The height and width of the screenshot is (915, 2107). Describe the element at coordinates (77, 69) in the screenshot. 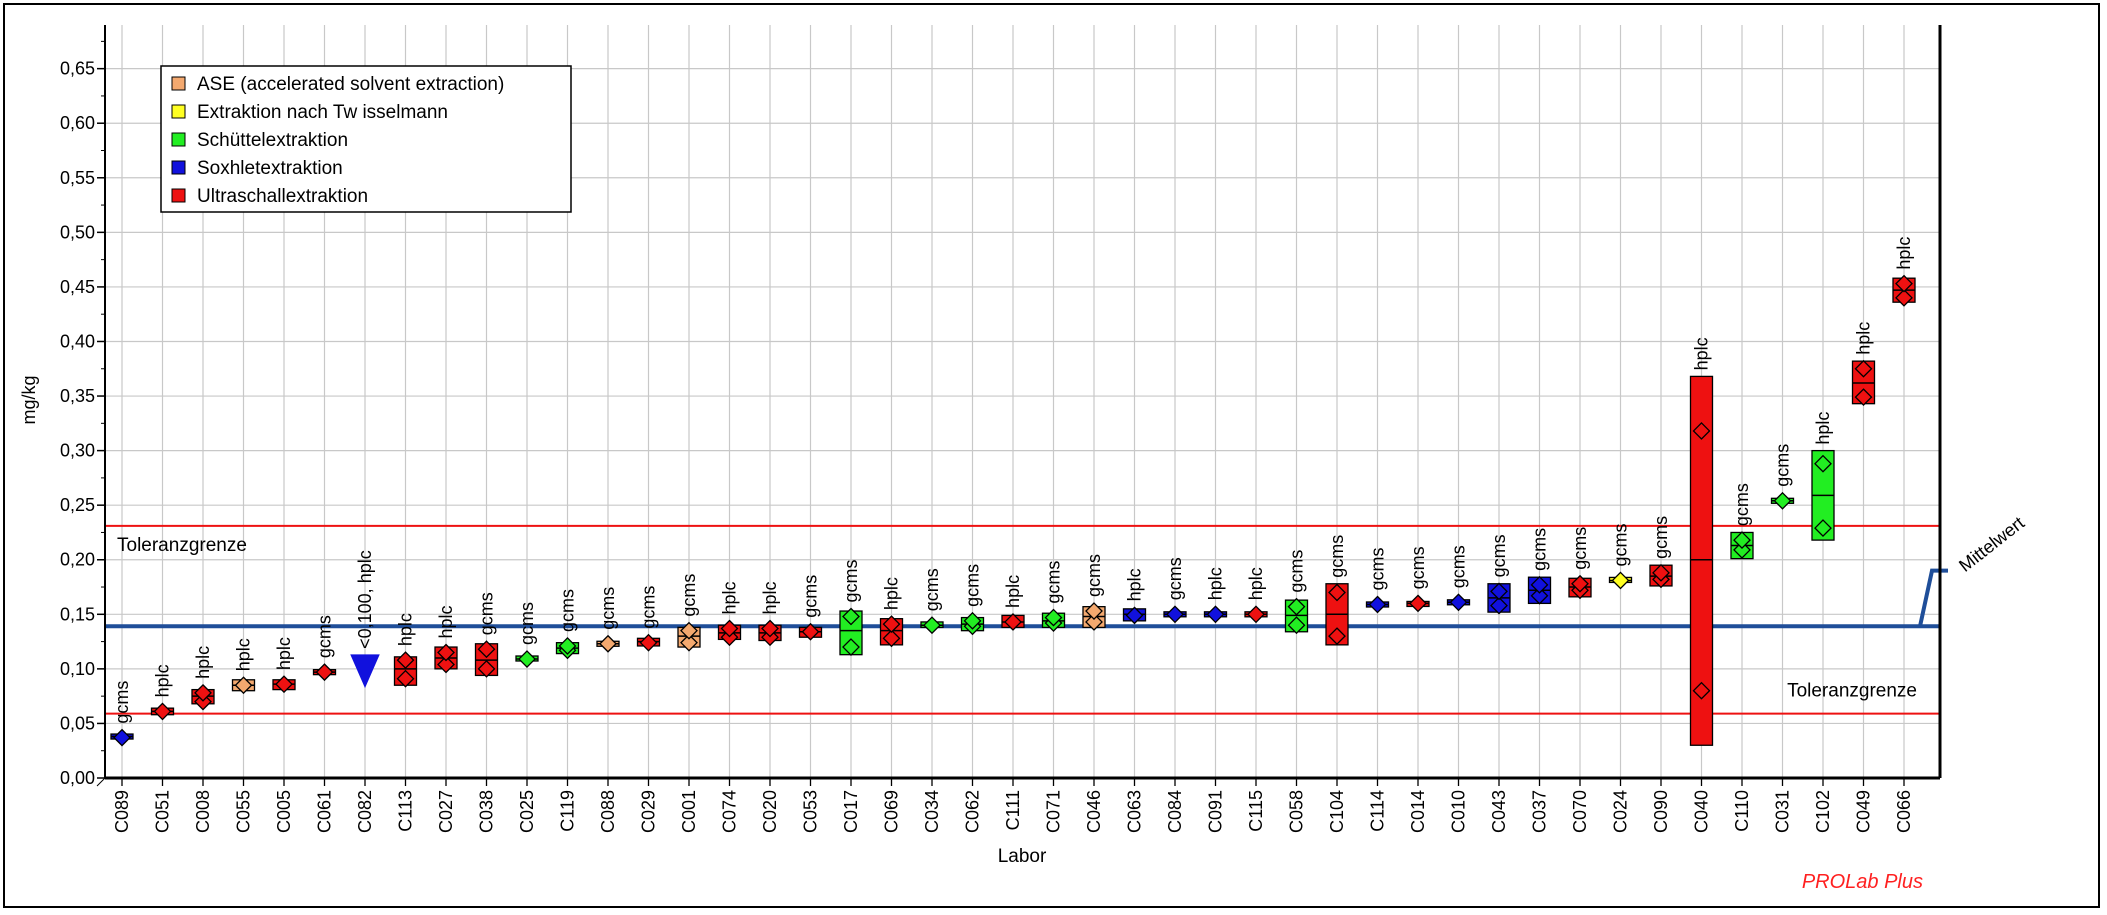

I see `y-tick-label: 0,65` at that location.